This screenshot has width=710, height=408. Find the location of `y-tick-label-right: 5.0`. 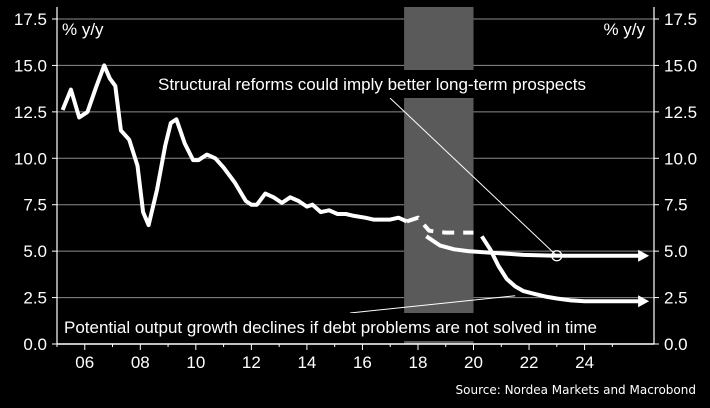

y-tick-label-right: 5.0 is located at coordinates (676, 251).